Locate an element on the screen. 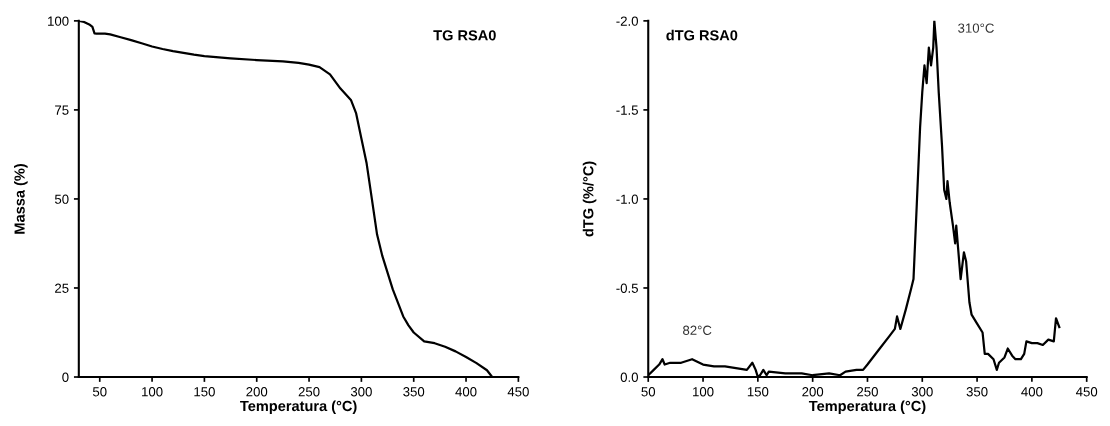 The height and width of the screenshot is (426, 1110). annotation: 310°C is located at coordinates (976, 28).